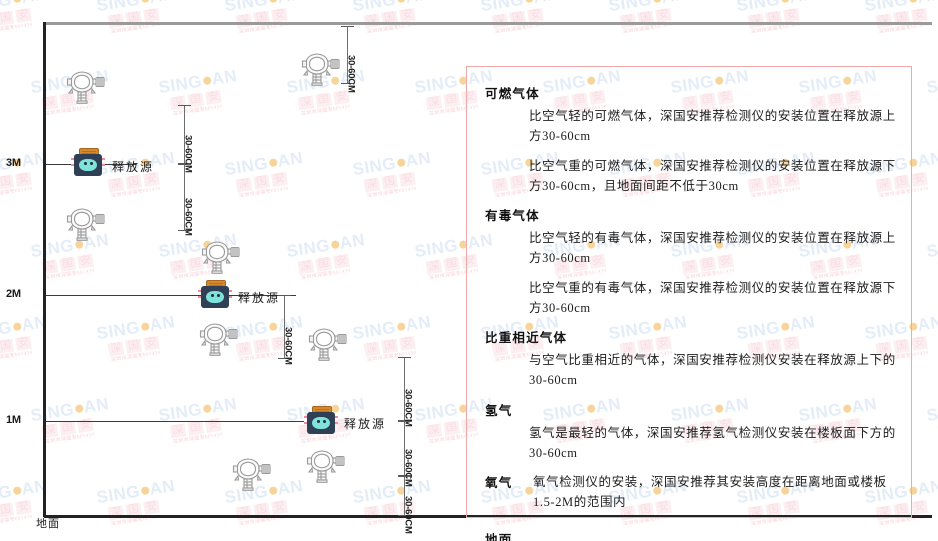  Describe the element at coordinates (488, 23) in the screenshot. I see `ceiling-line` at that location.